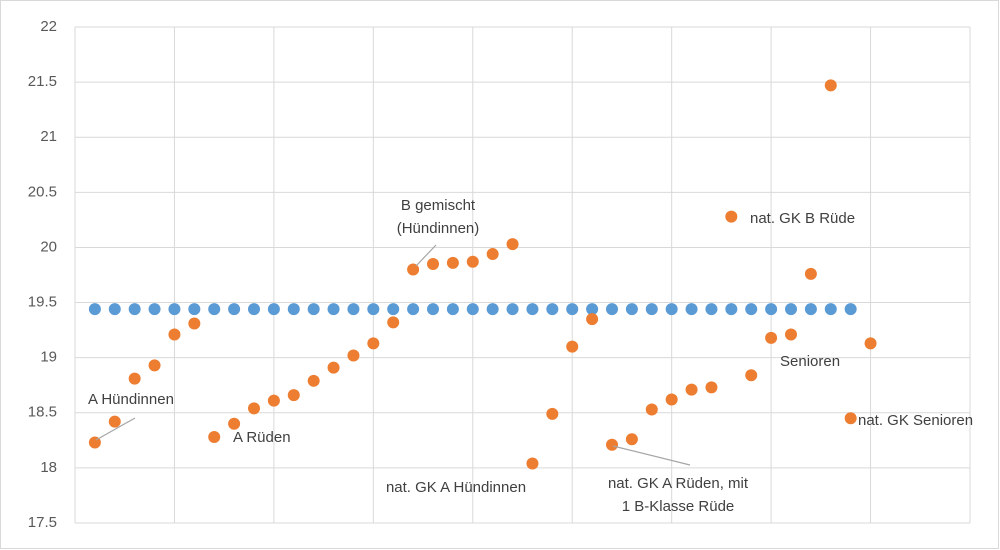  I want to click on annotation: (Hündinnen), so click(438, 228).